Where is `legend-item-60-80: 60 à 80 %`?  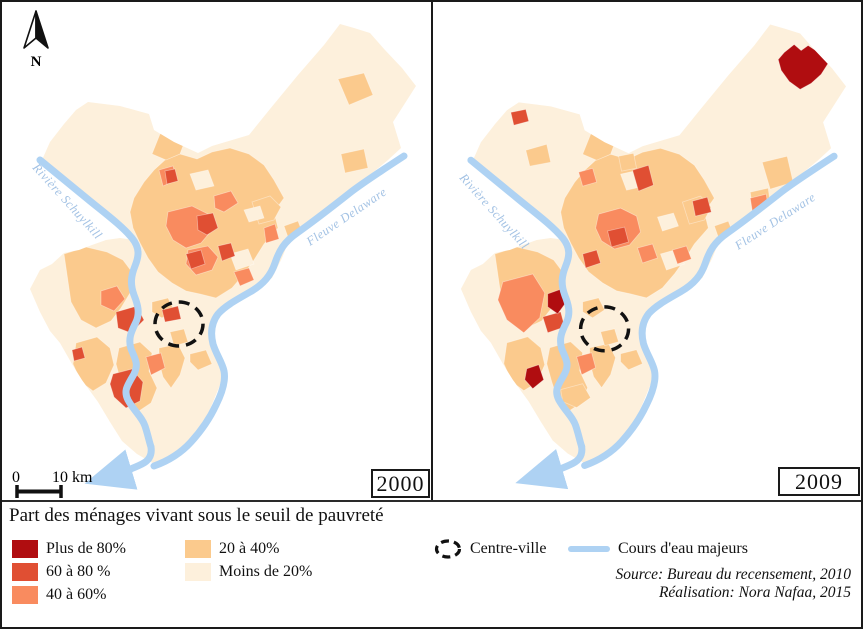 legend-item-60-80: 60 à 80 % is located at coordinates (61, 572).